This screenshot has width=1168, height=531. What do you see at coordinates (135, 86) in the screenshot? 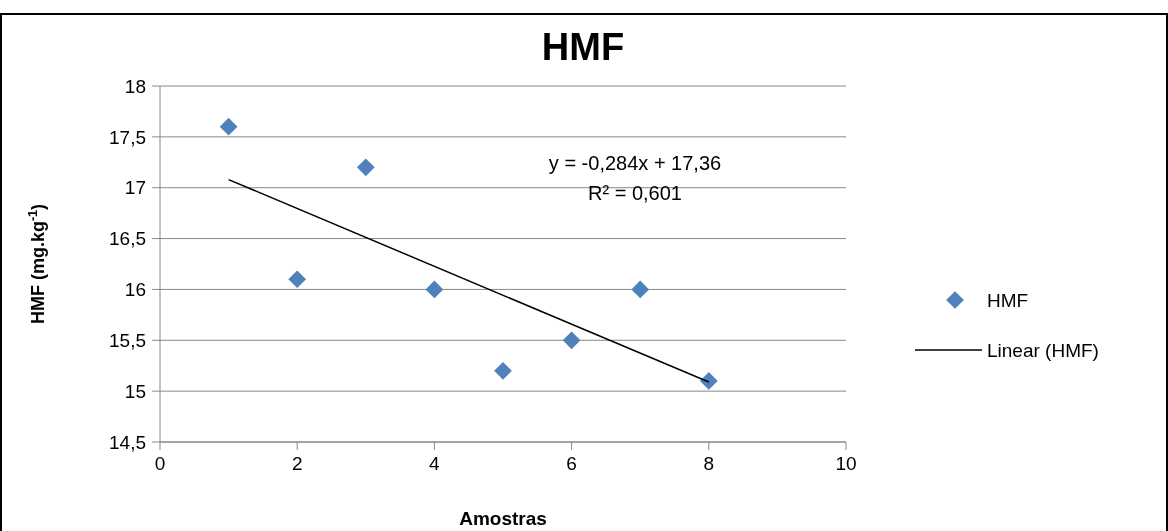
I see `y-tick-label: 18` at bounding box center [135, 86].